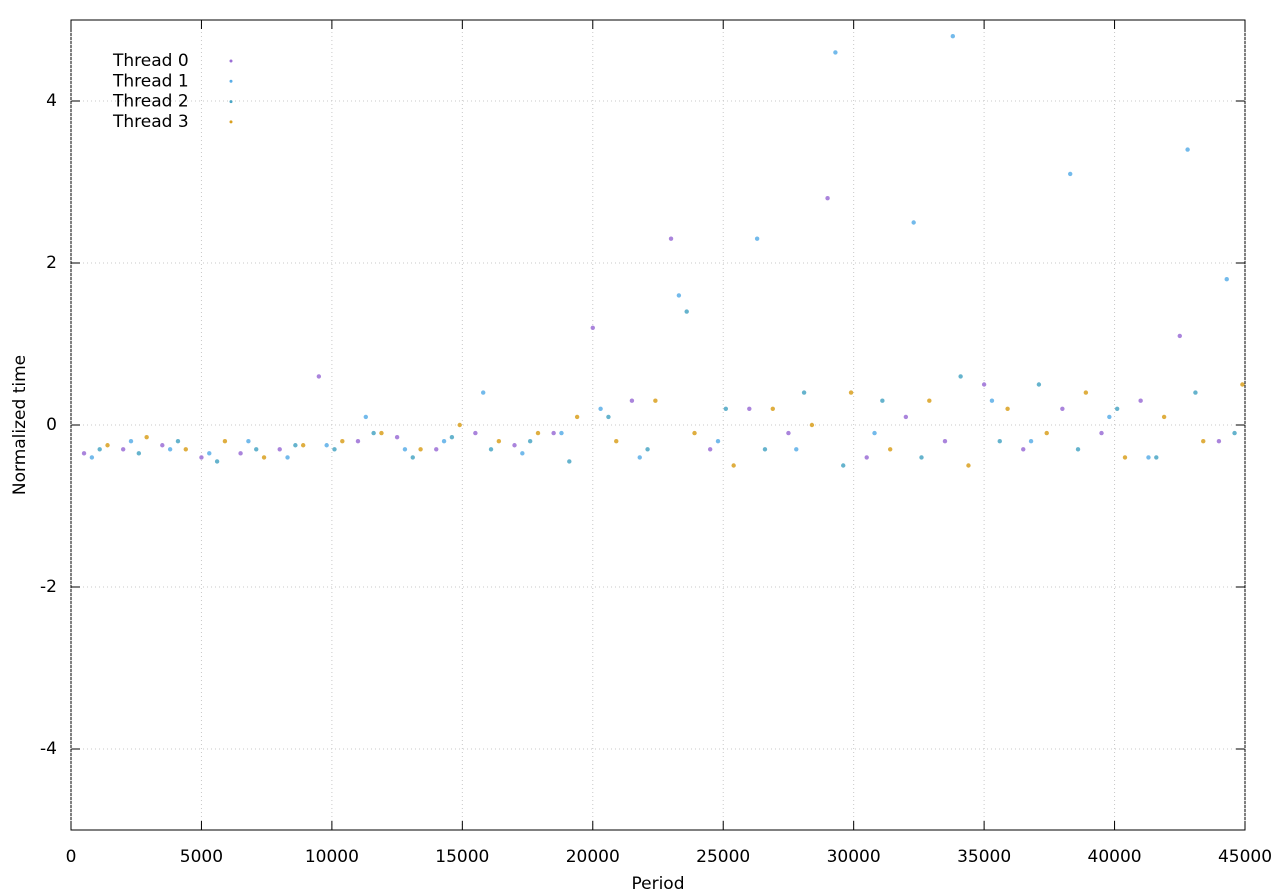 This screenshot has width=1280, height=896. Describe the element at coordinates (332, 857) in the screenshot. I see `x-tick-label: 10000` at that location.